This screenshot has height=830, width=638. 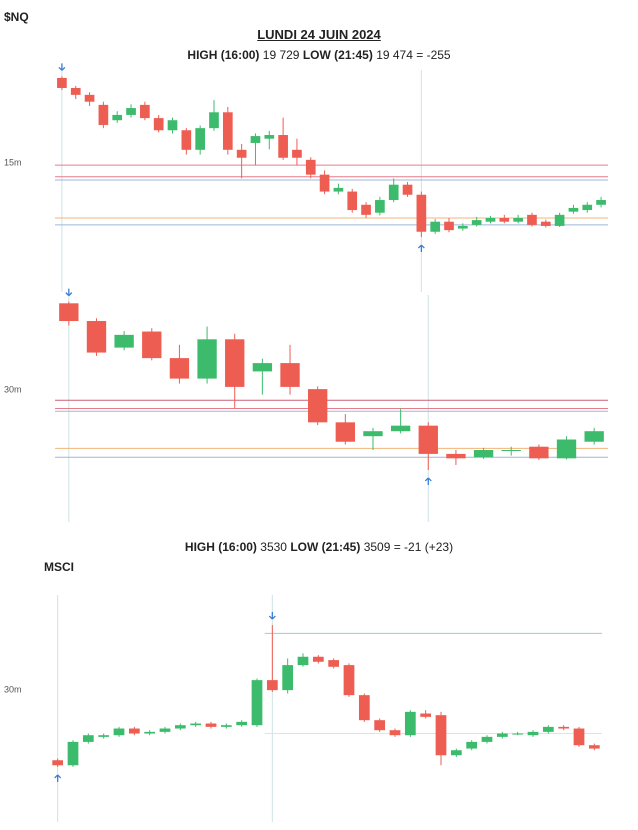 I want to click on label: LOW (21:45), so click(x=337, y=55).